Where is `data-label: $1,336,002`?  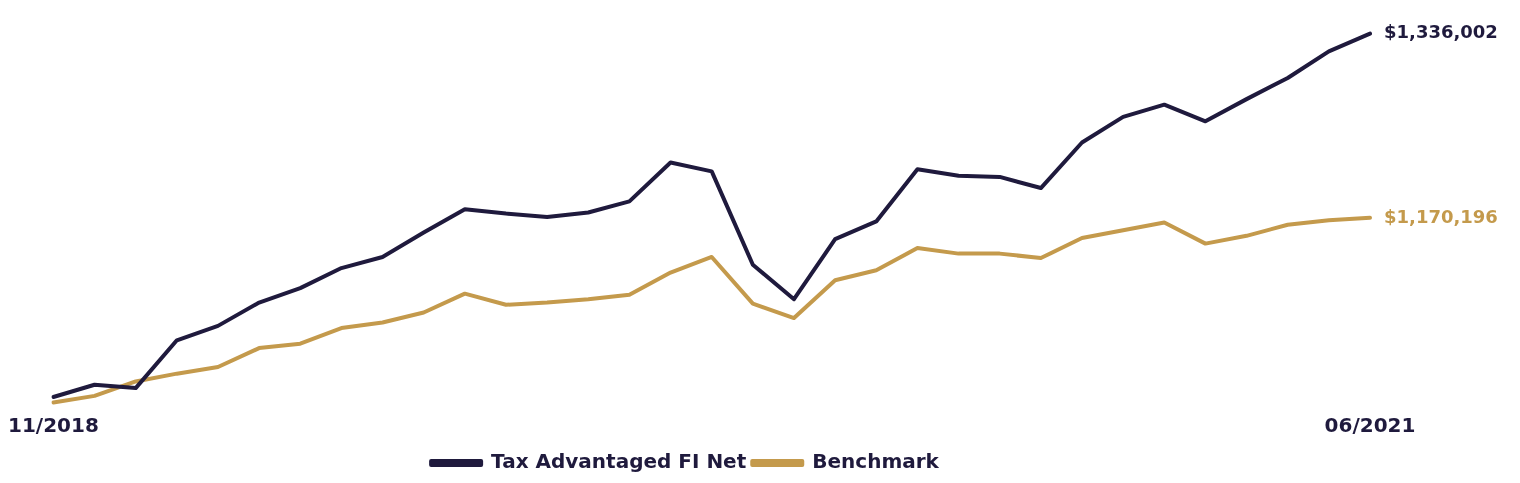
data-label: $1,336,002 is located at coordinates (1441, 32).